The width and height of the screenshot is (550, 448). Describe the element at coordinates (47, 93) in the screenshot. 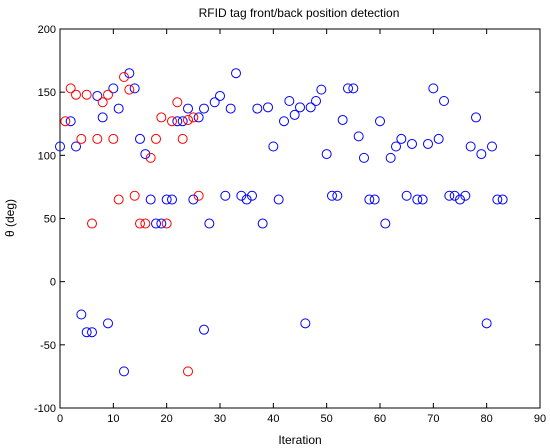

I see `y-tick-label: 150` at that location.